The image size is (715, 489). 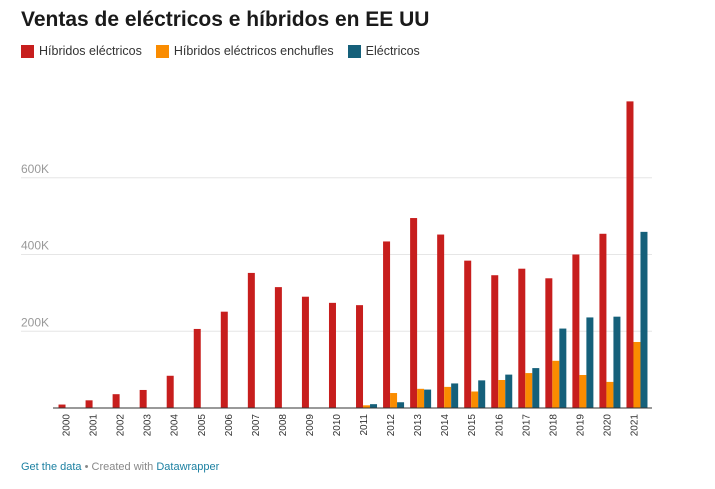 What do you see at coordinates (472, 425) in the screenshot?
I see `x-tick-label: 2015` at bounding box center [472, 425].